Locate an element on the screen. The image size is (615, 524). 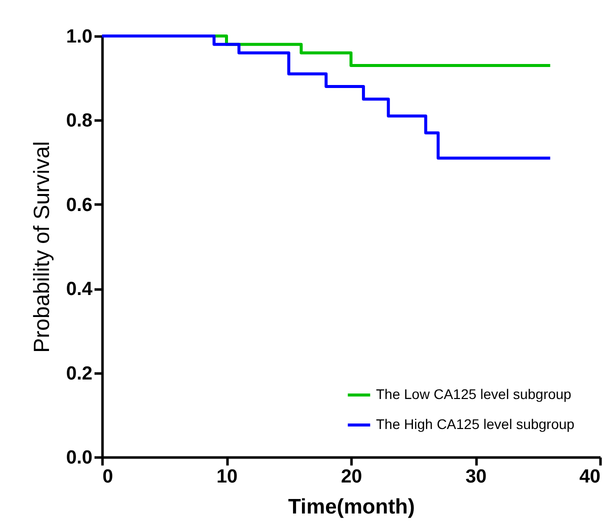
x-tick-label: 20 is located at coordinates (351, 477).